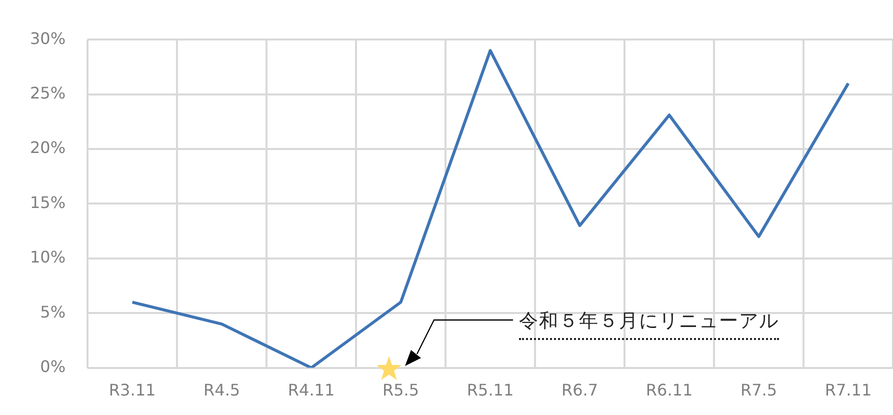 This screenshot has height=415, width=893. Describe the element at coordinates (53, 312) in the screenshot. I see `y-tick-label: 5%` at that location.